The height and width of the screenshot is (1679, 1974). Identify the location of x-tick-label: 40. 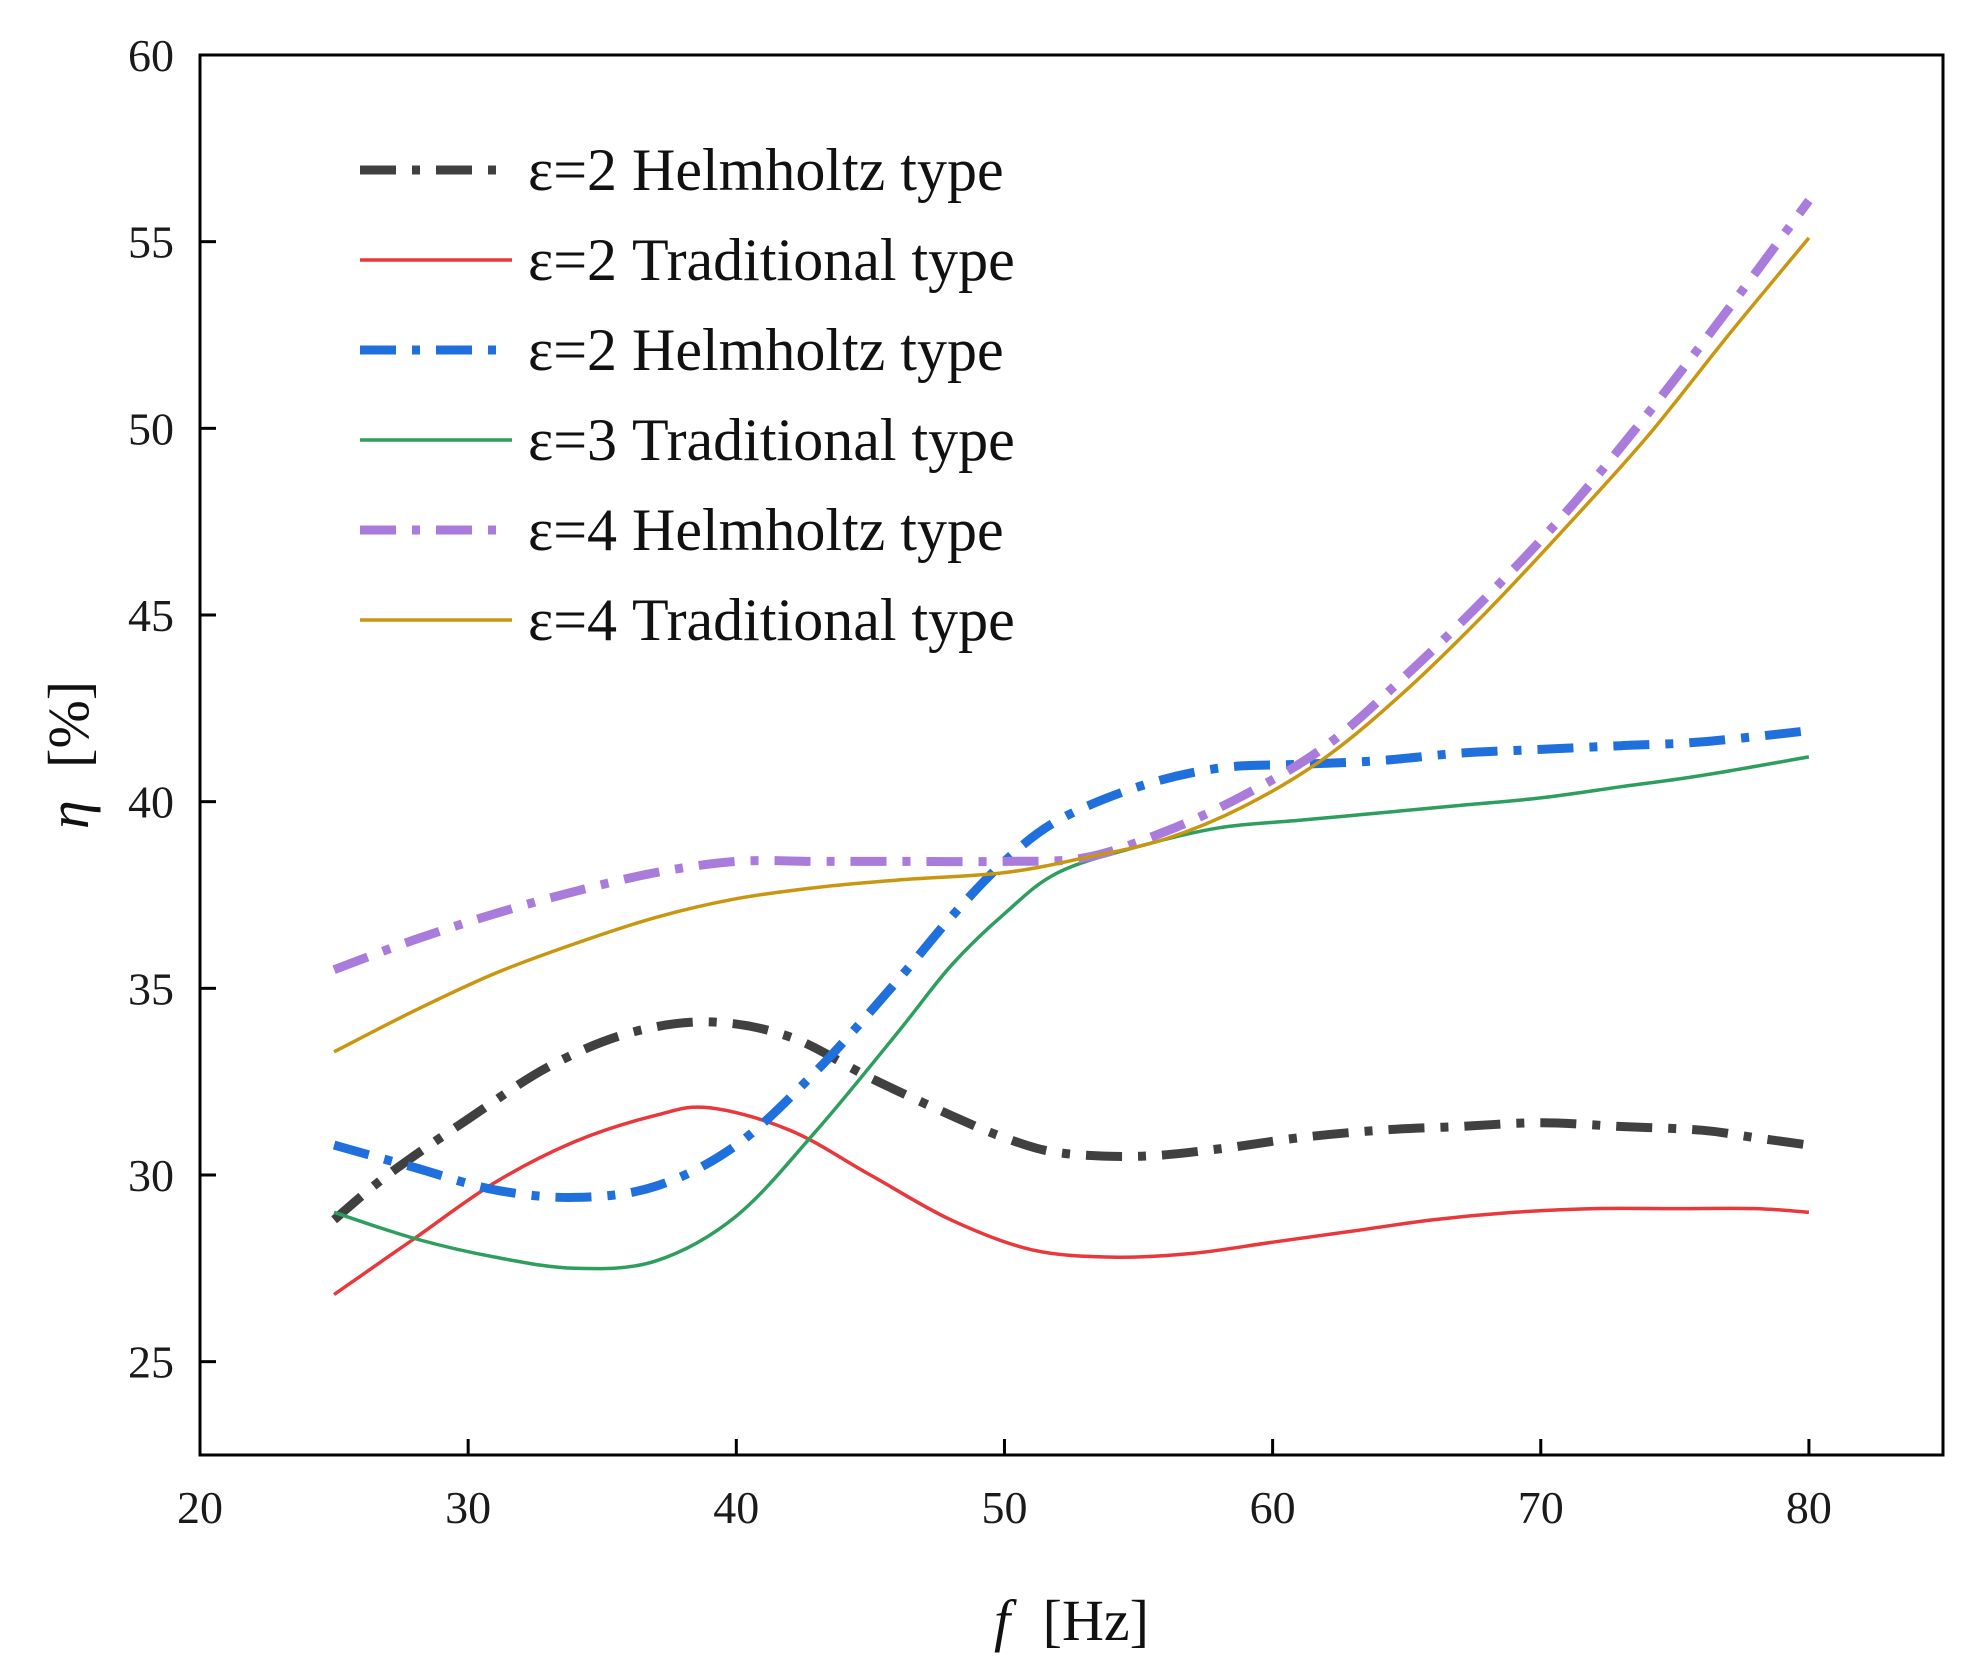
(736, 1507).